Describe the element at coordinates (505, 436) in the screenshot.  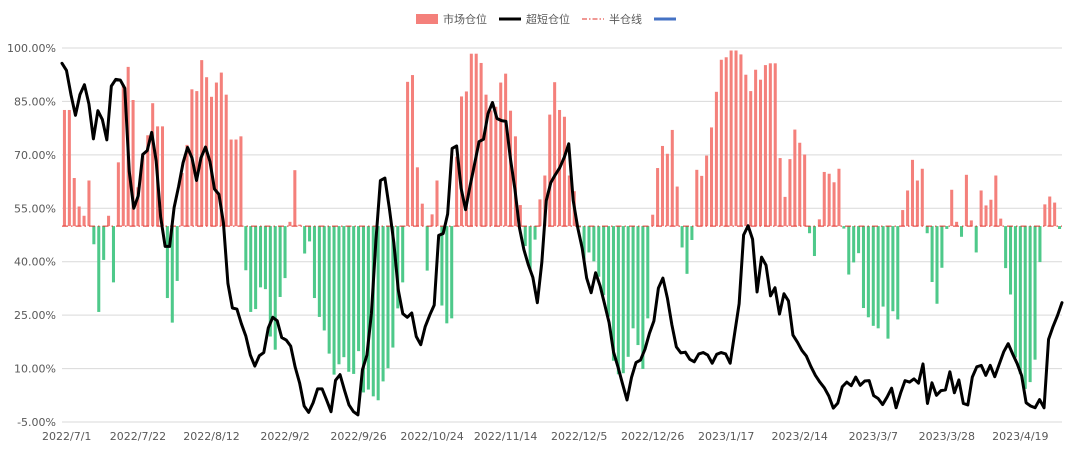
I see `x-tick-label: 2022/11/14` at that location.